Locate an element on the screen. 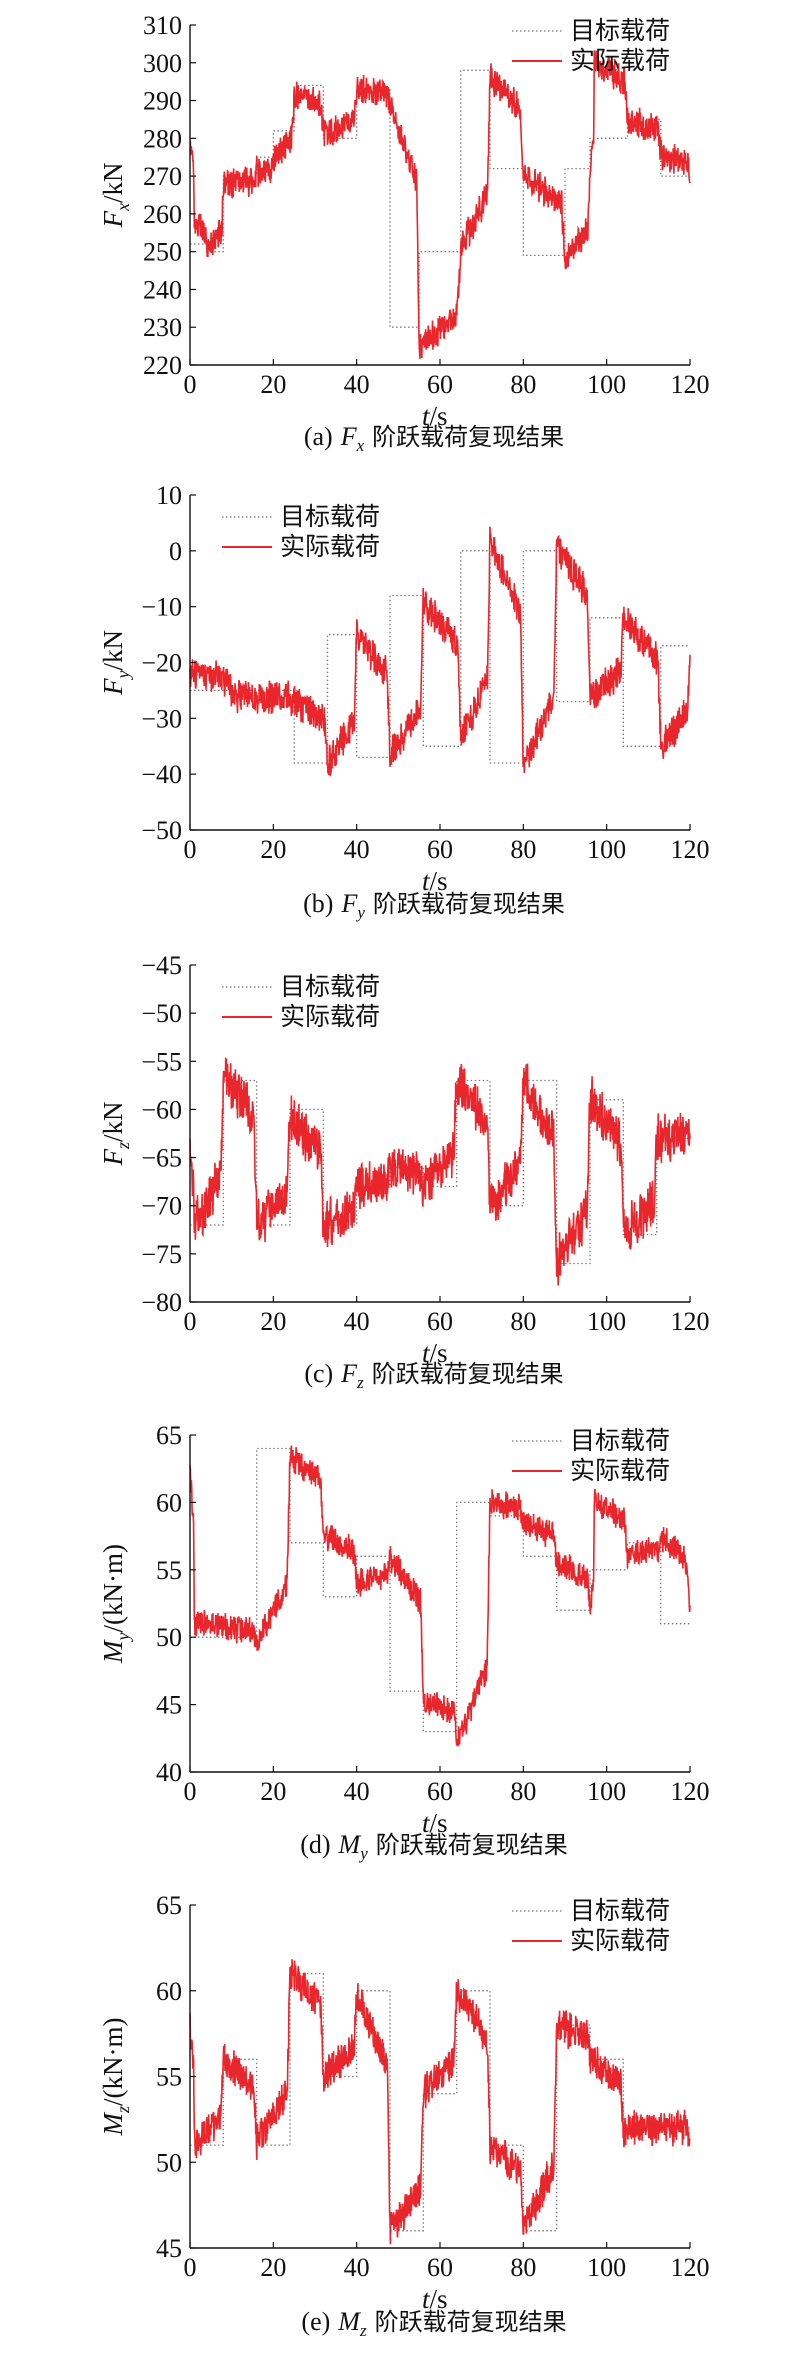  y-tick-label: −10 is located at coordinates (161, 607).